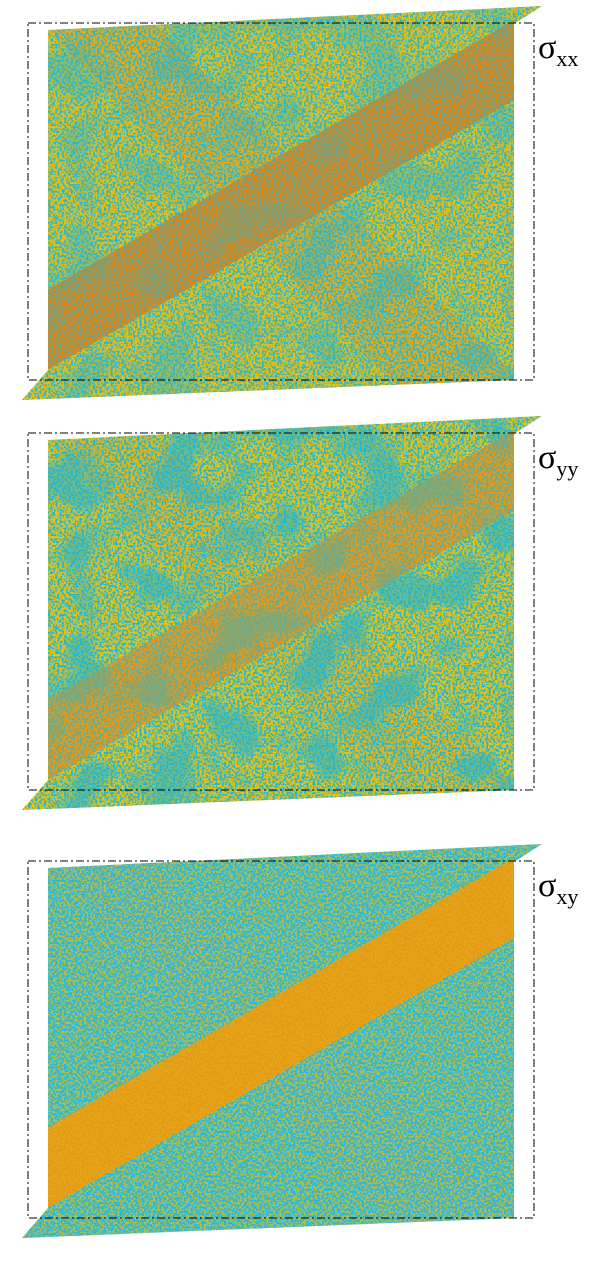 This screenshot has height=1262, width=616. Describe the element at coordinates (567, 896) in the screenshot. I see `subscript: xy` at that location.